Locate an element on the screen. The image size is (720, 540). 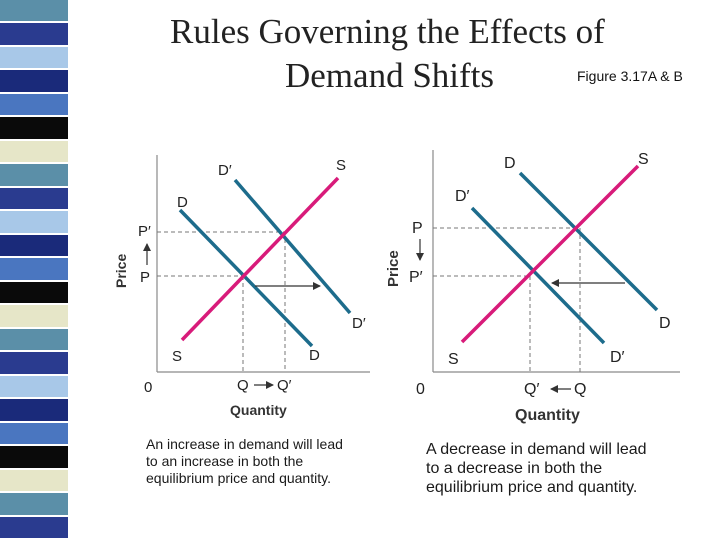
graph-b-label-origin: 0 is located at coordinates (420, 389).